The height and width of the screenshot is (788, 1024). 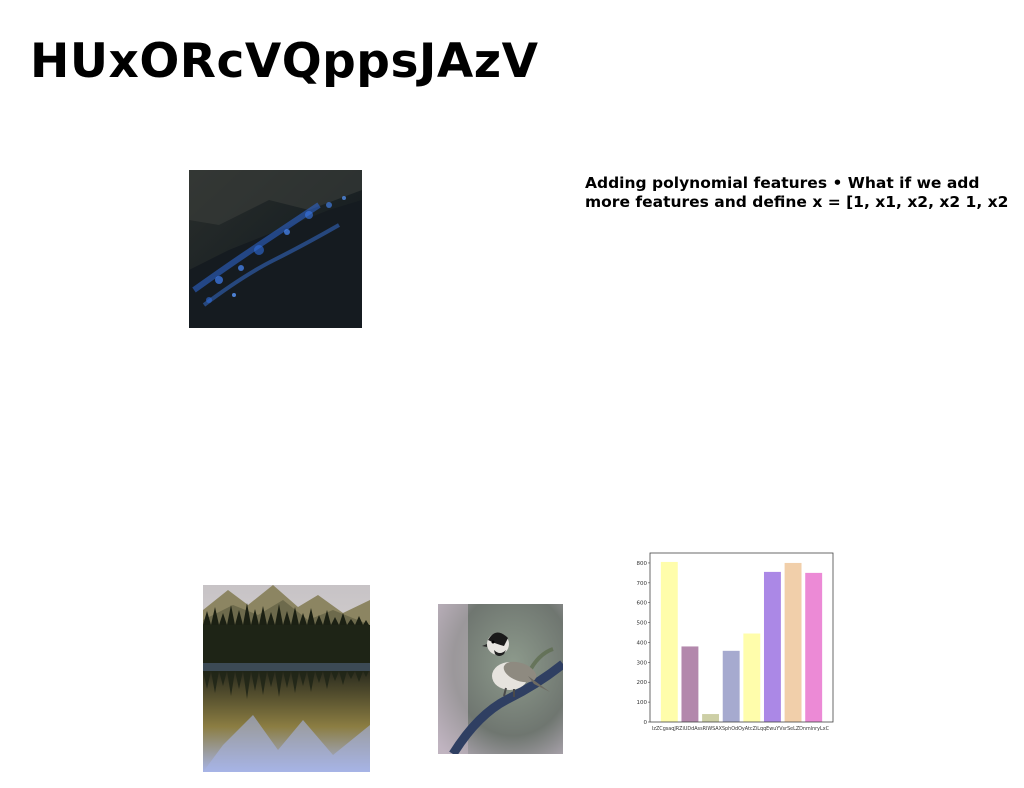 I want to click on y-axis: 0 100 200 300 400 500 600 700 800, so click(x=643, y=643).